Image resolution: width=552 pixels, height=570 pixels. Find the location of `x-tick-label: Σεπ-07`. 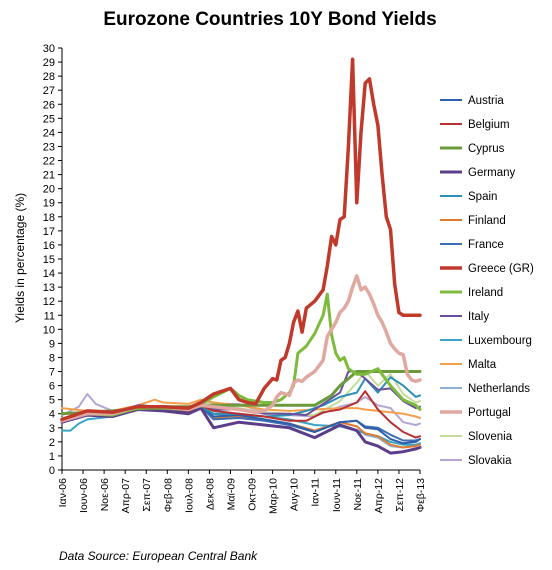

x-tick-label: Σεπ-07 is located at coordinates (147, 495).